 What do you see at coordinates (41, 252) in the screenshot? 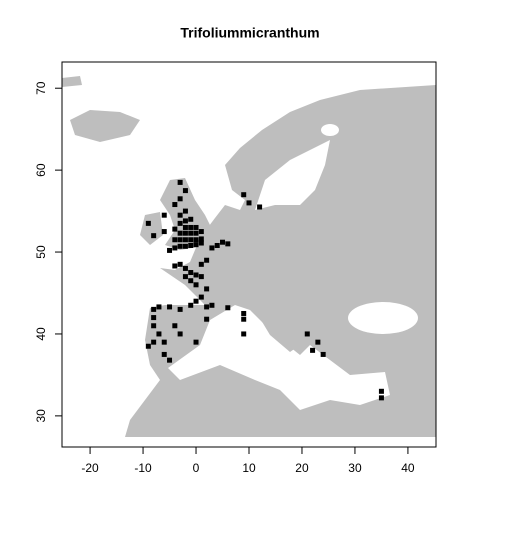
I see `y-tick-label: 50` at bounding box center [41, 252].